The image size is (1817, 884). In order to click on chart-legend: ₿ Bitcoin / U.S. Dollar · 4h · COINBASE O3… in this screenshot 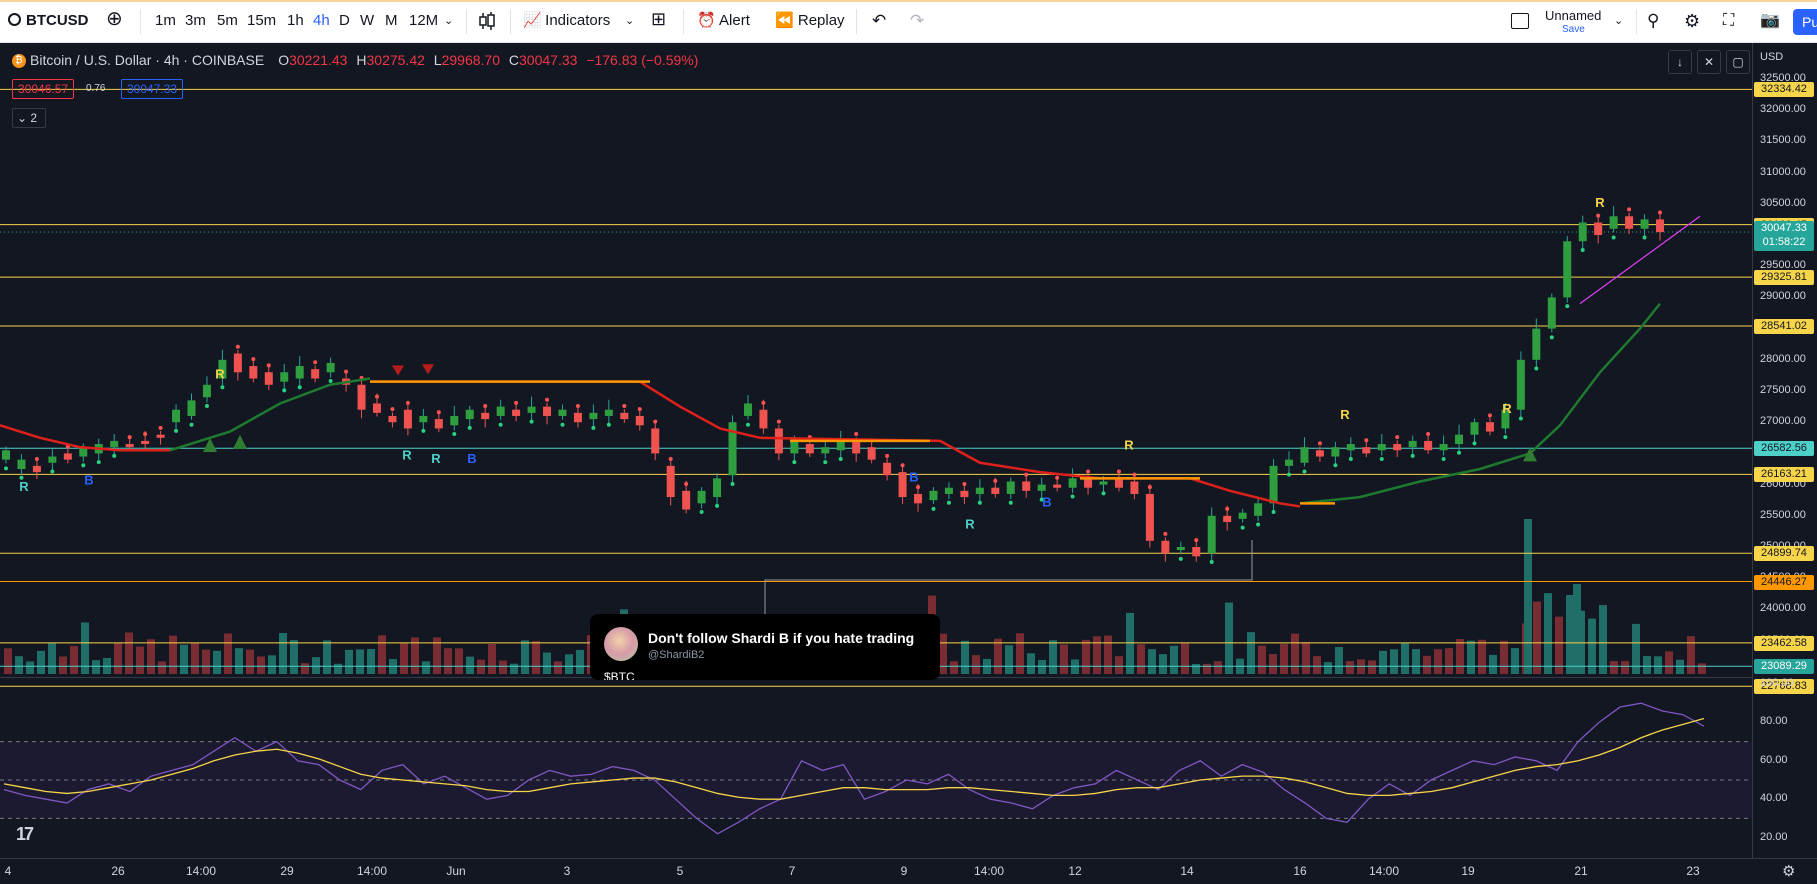, I will do `click(355, 60)`.